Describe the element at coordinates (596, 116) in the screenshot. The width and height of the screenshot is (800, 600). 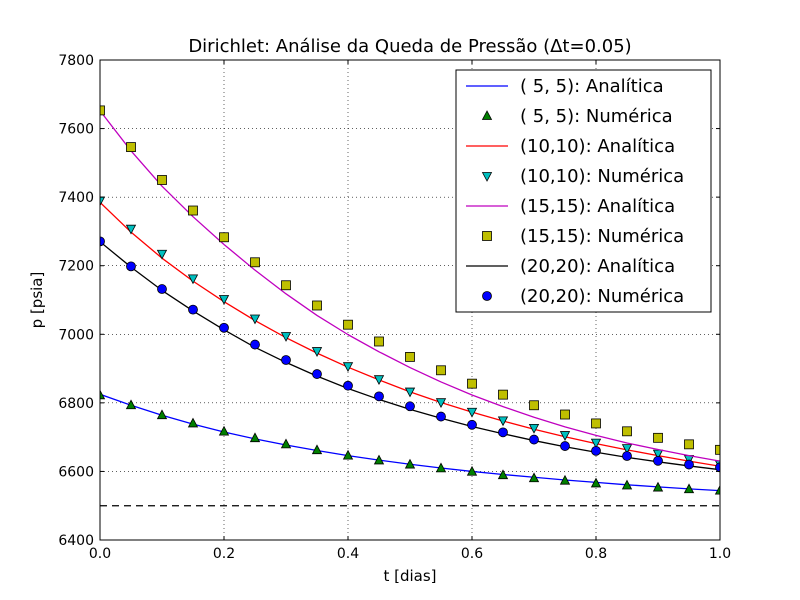
I see `legend-label: ( 5, 5): Numérica` at that location.